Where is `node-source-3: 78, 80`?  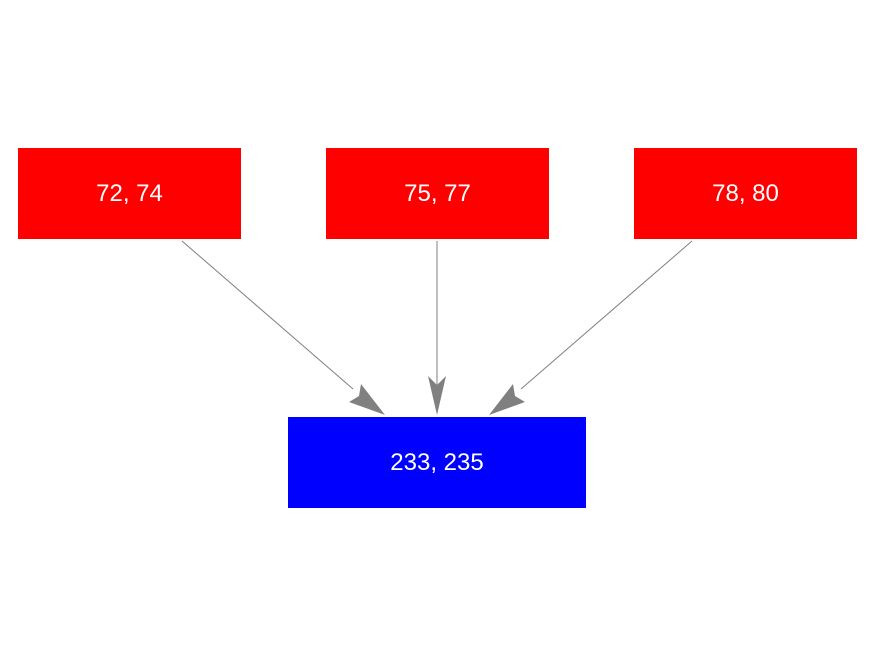
node-source-3: 78, 80 is located at coordinates (745, 193).